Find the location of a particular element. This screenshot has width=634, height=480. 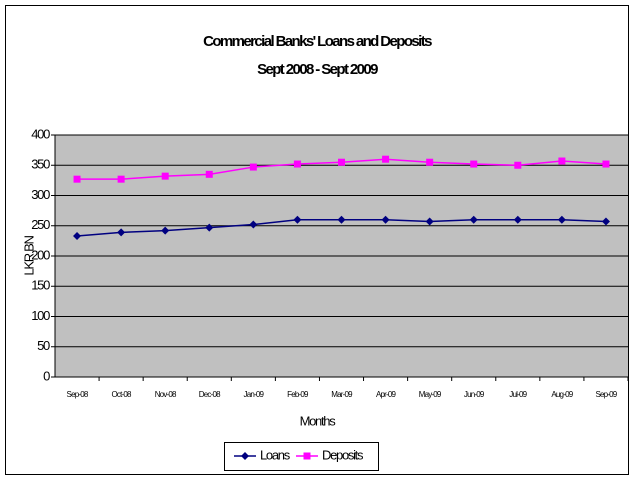

x-tick-label: Oct-08 is located at coordinates (122, 394).